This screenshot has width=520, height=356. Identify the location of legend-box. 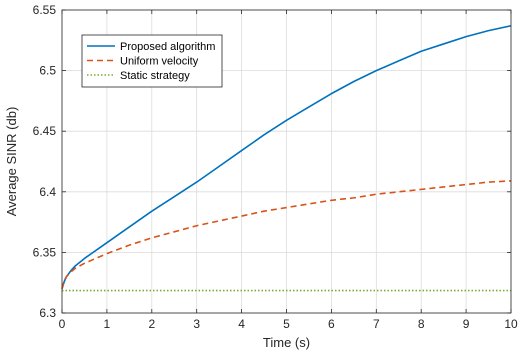
(152, 61).